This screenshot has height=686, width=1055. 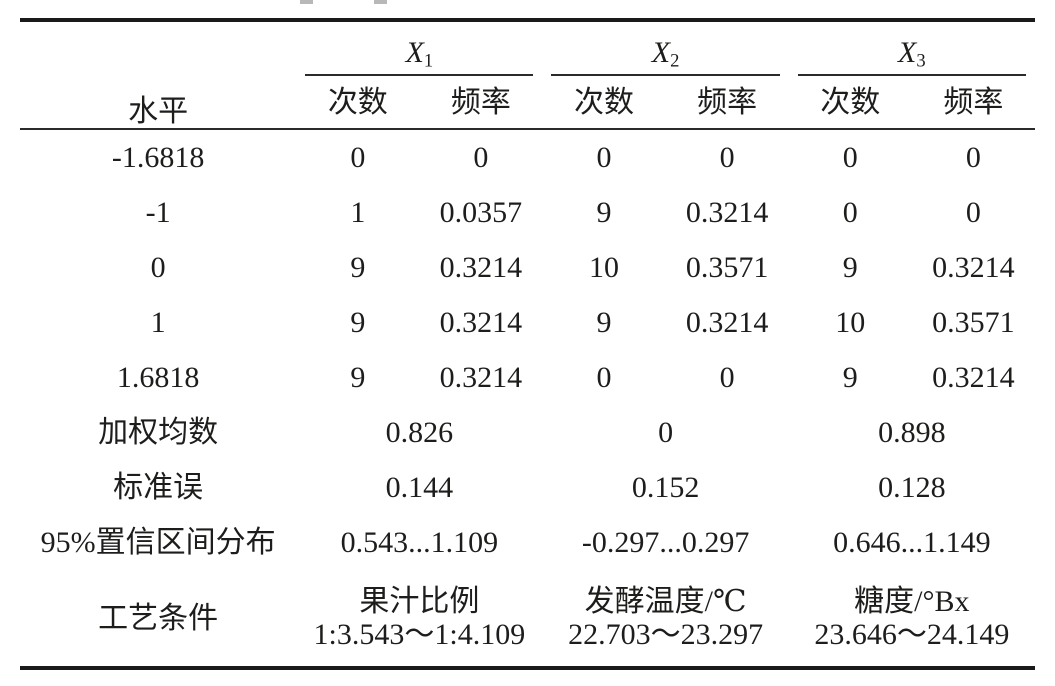 I want to click on summary-value-x2: 0.152, so click(x=665, y=487).